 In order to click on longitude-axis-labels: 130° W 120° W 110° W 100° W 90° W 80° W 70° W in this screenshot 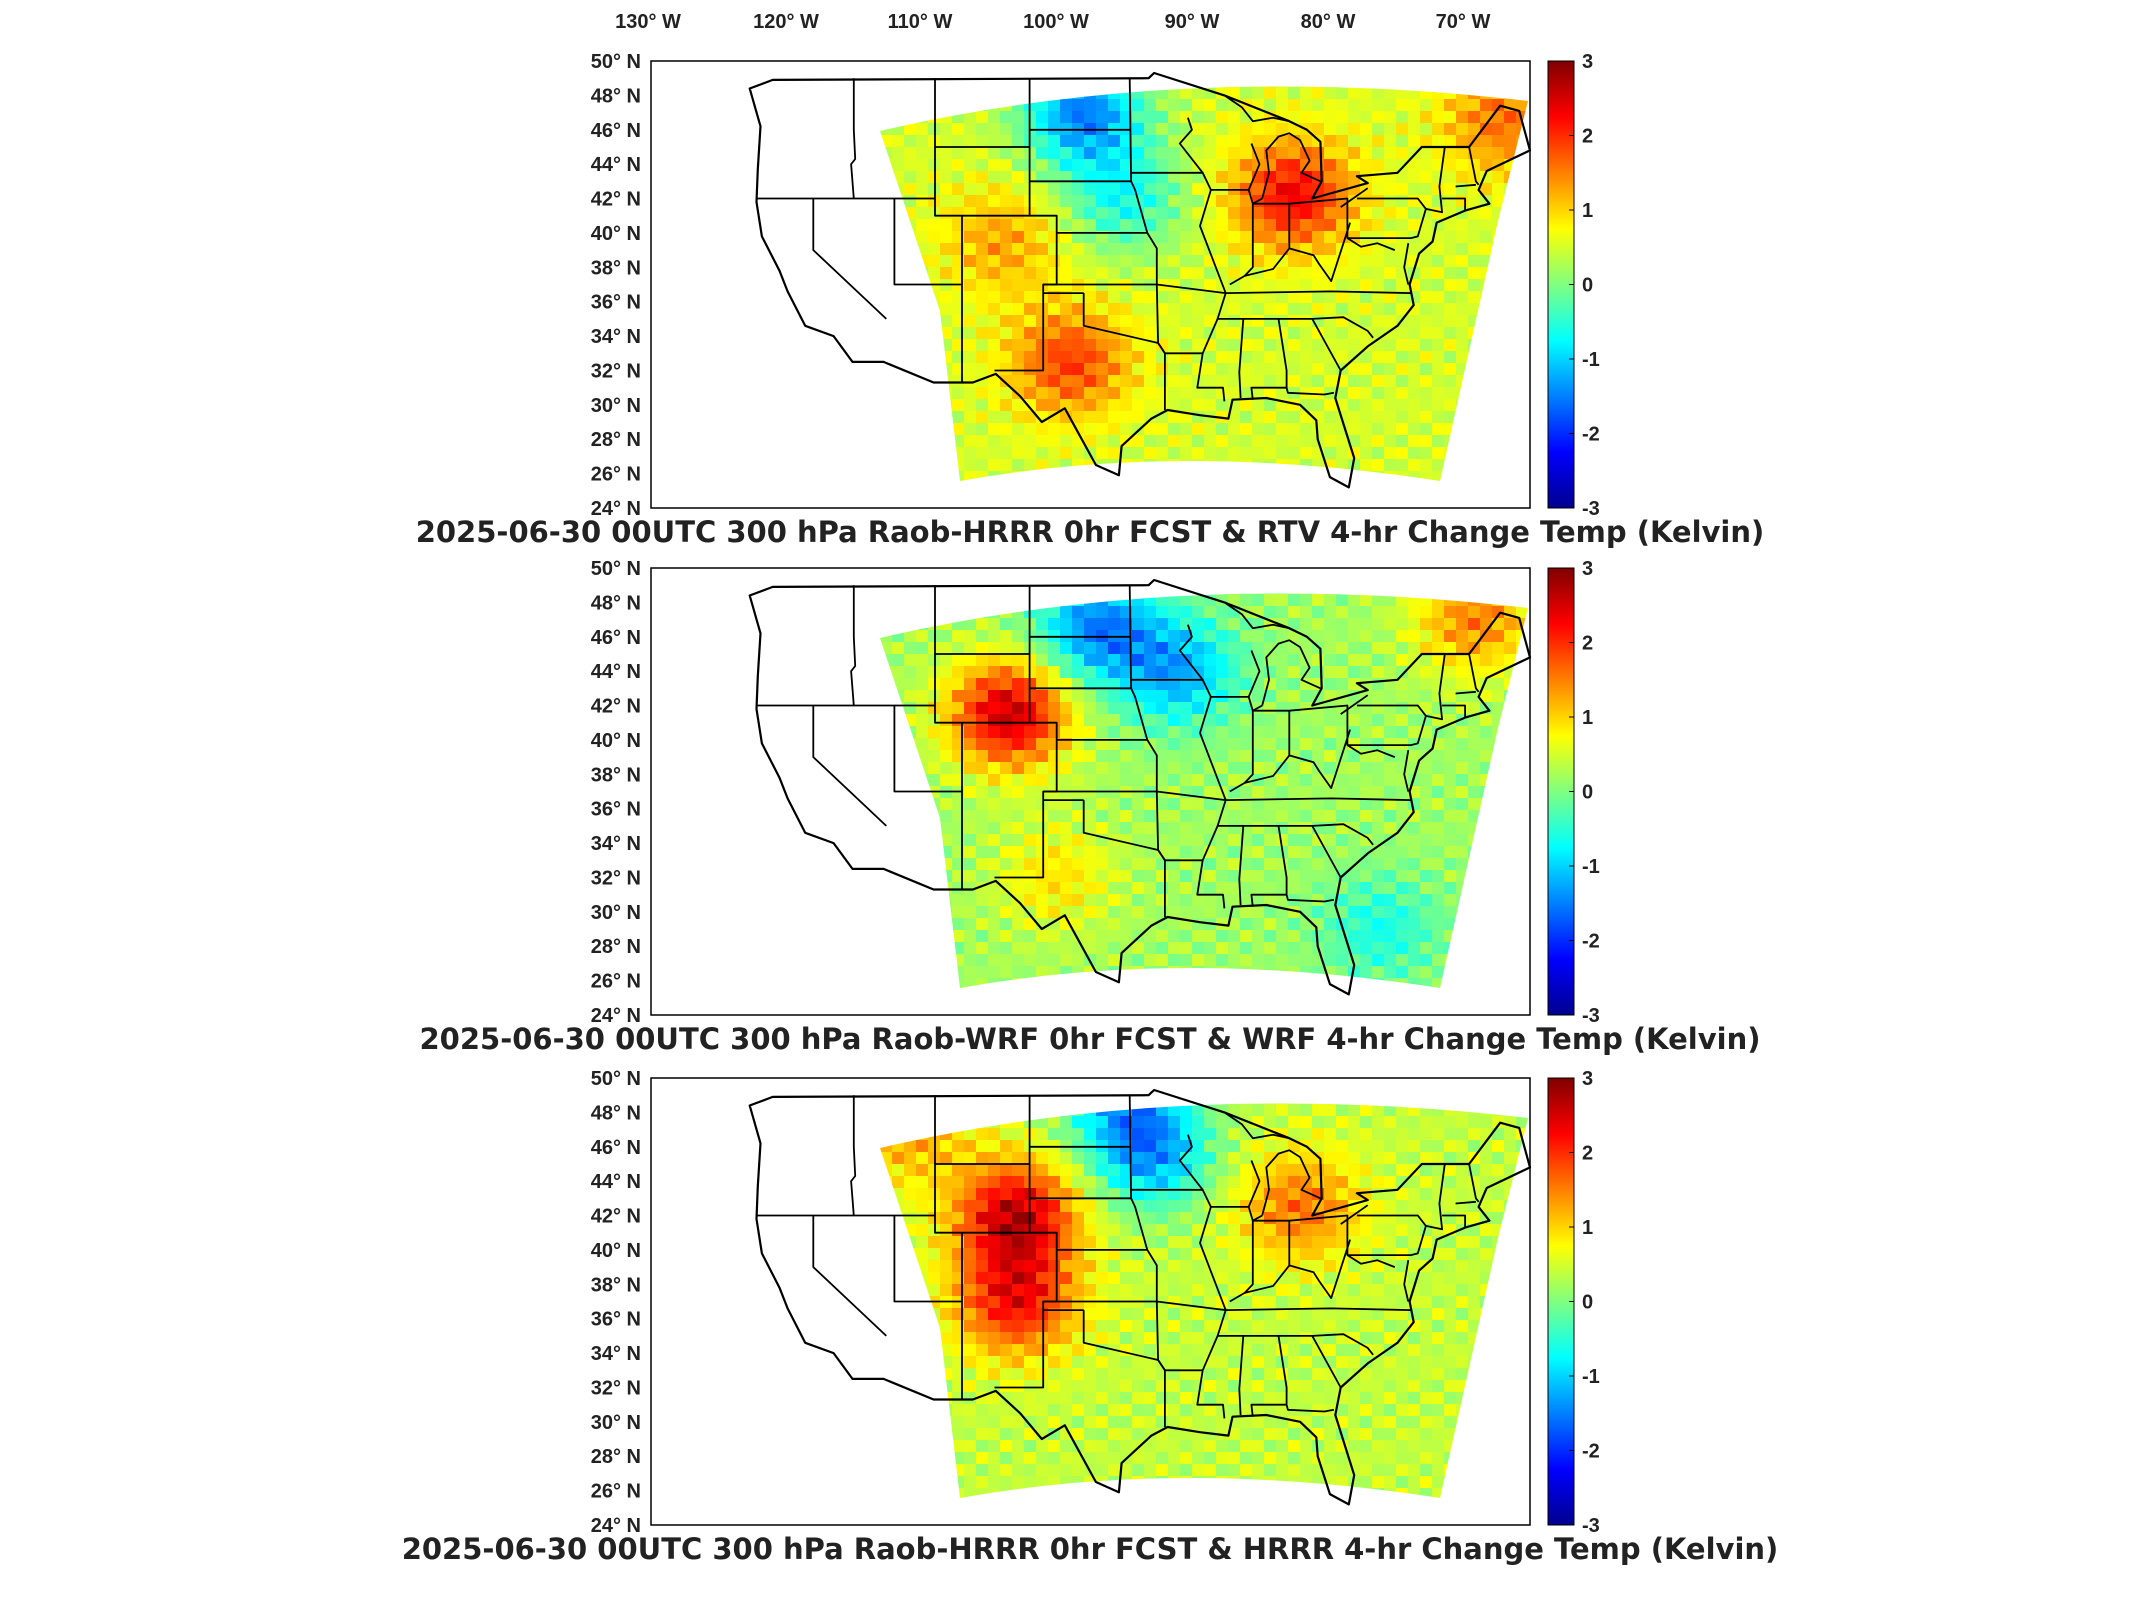, I will do `click(1052, 22)`.